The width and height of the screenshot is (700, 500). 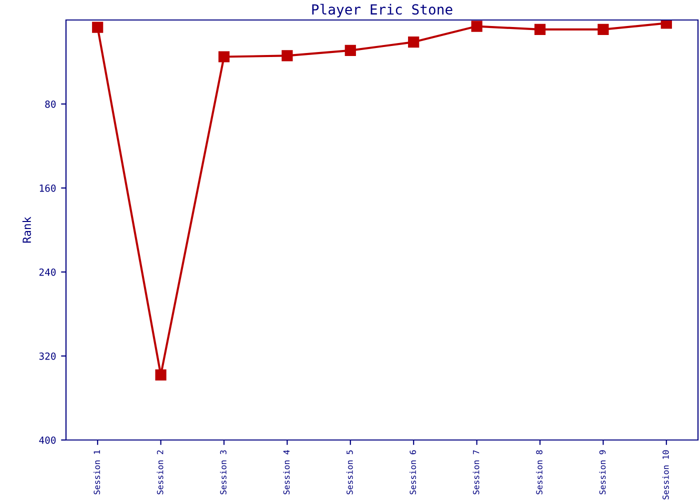 I want to click on y-tick-label: 320, so click(x=47, y=356).